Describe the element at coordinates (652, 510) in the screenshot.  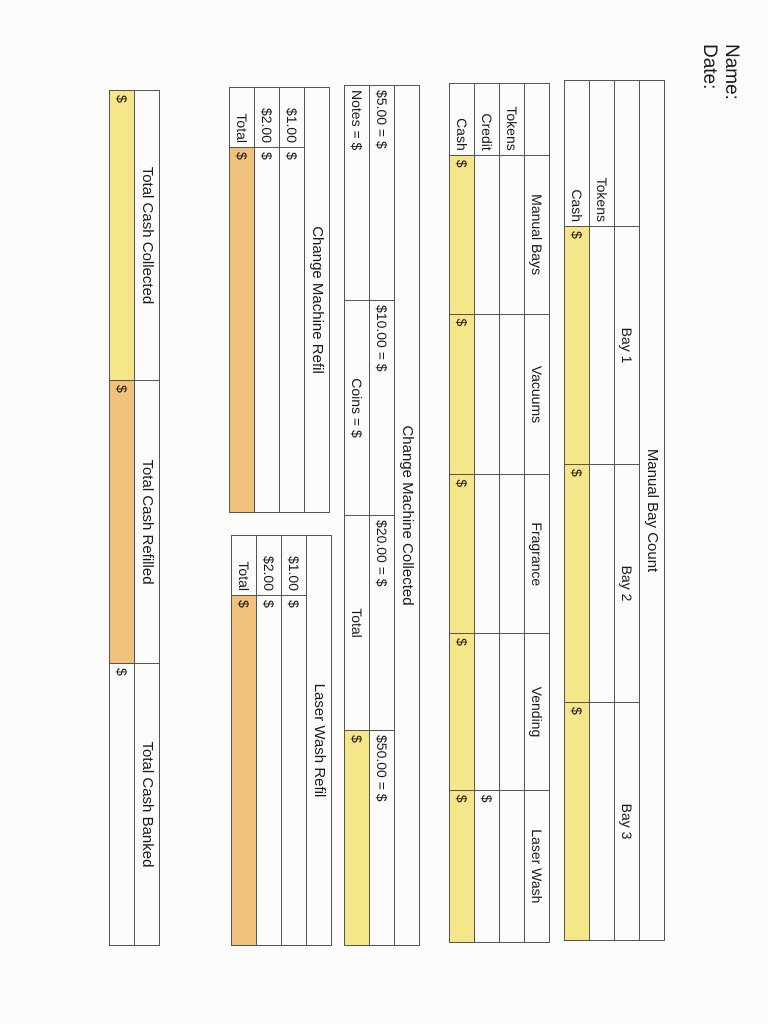
I see `manual-bay-count-title: Manual Bay Count` at that location.